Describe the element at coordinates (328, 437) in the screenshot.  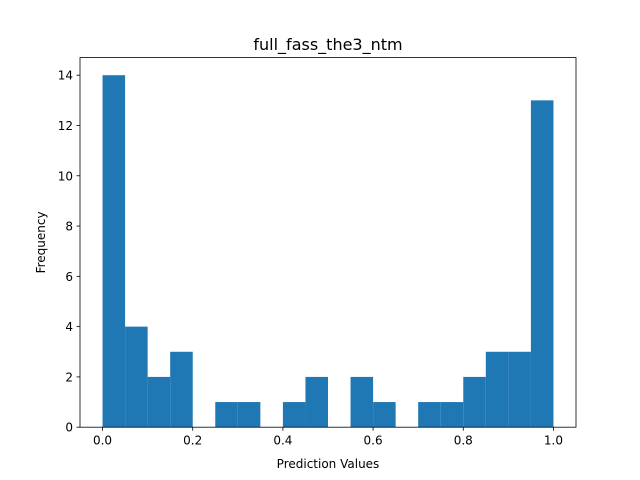
I see `x-axis-ticks: 0.0 0.2 0.4 0.6 0.8 1.0` at that location.